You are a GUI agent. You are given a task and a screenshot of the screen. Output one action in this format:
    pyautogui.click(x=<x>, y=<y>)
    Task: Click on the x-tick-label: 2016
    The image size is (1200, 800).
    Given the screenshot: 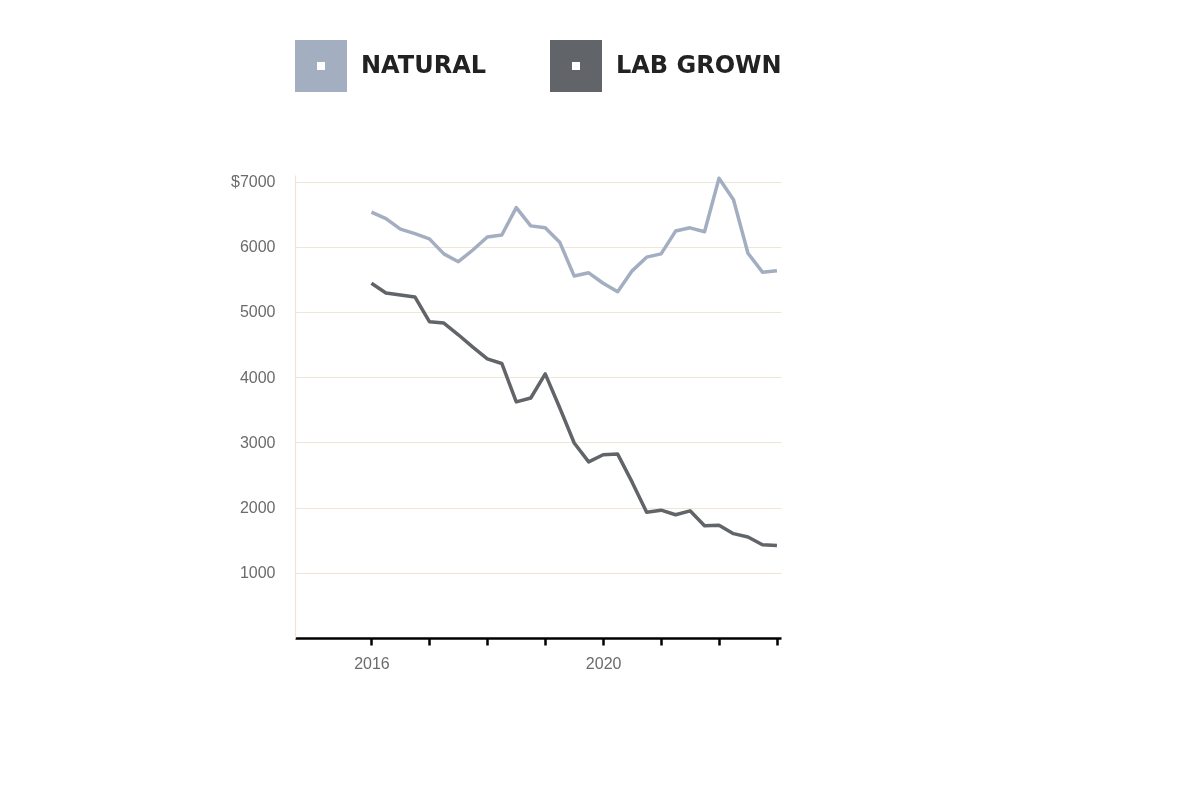 What is the action you would take?
    pyautogui.click(x=372, y=663)
    